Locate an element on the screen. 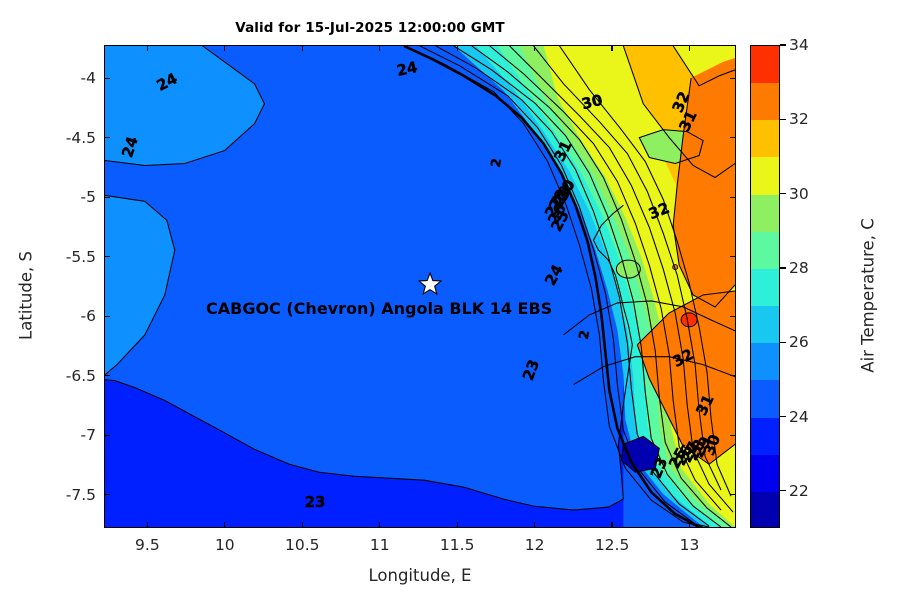 The height and width of the screenshot is (600, 900). x-tick-label: 12 is located at coordinates (534, 545).